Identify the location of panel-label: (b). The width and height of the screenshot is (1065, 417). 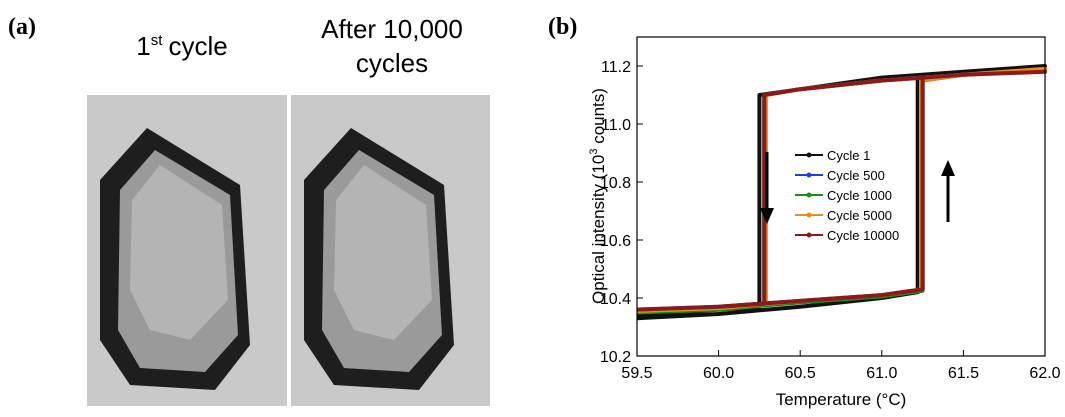
(562, 27).